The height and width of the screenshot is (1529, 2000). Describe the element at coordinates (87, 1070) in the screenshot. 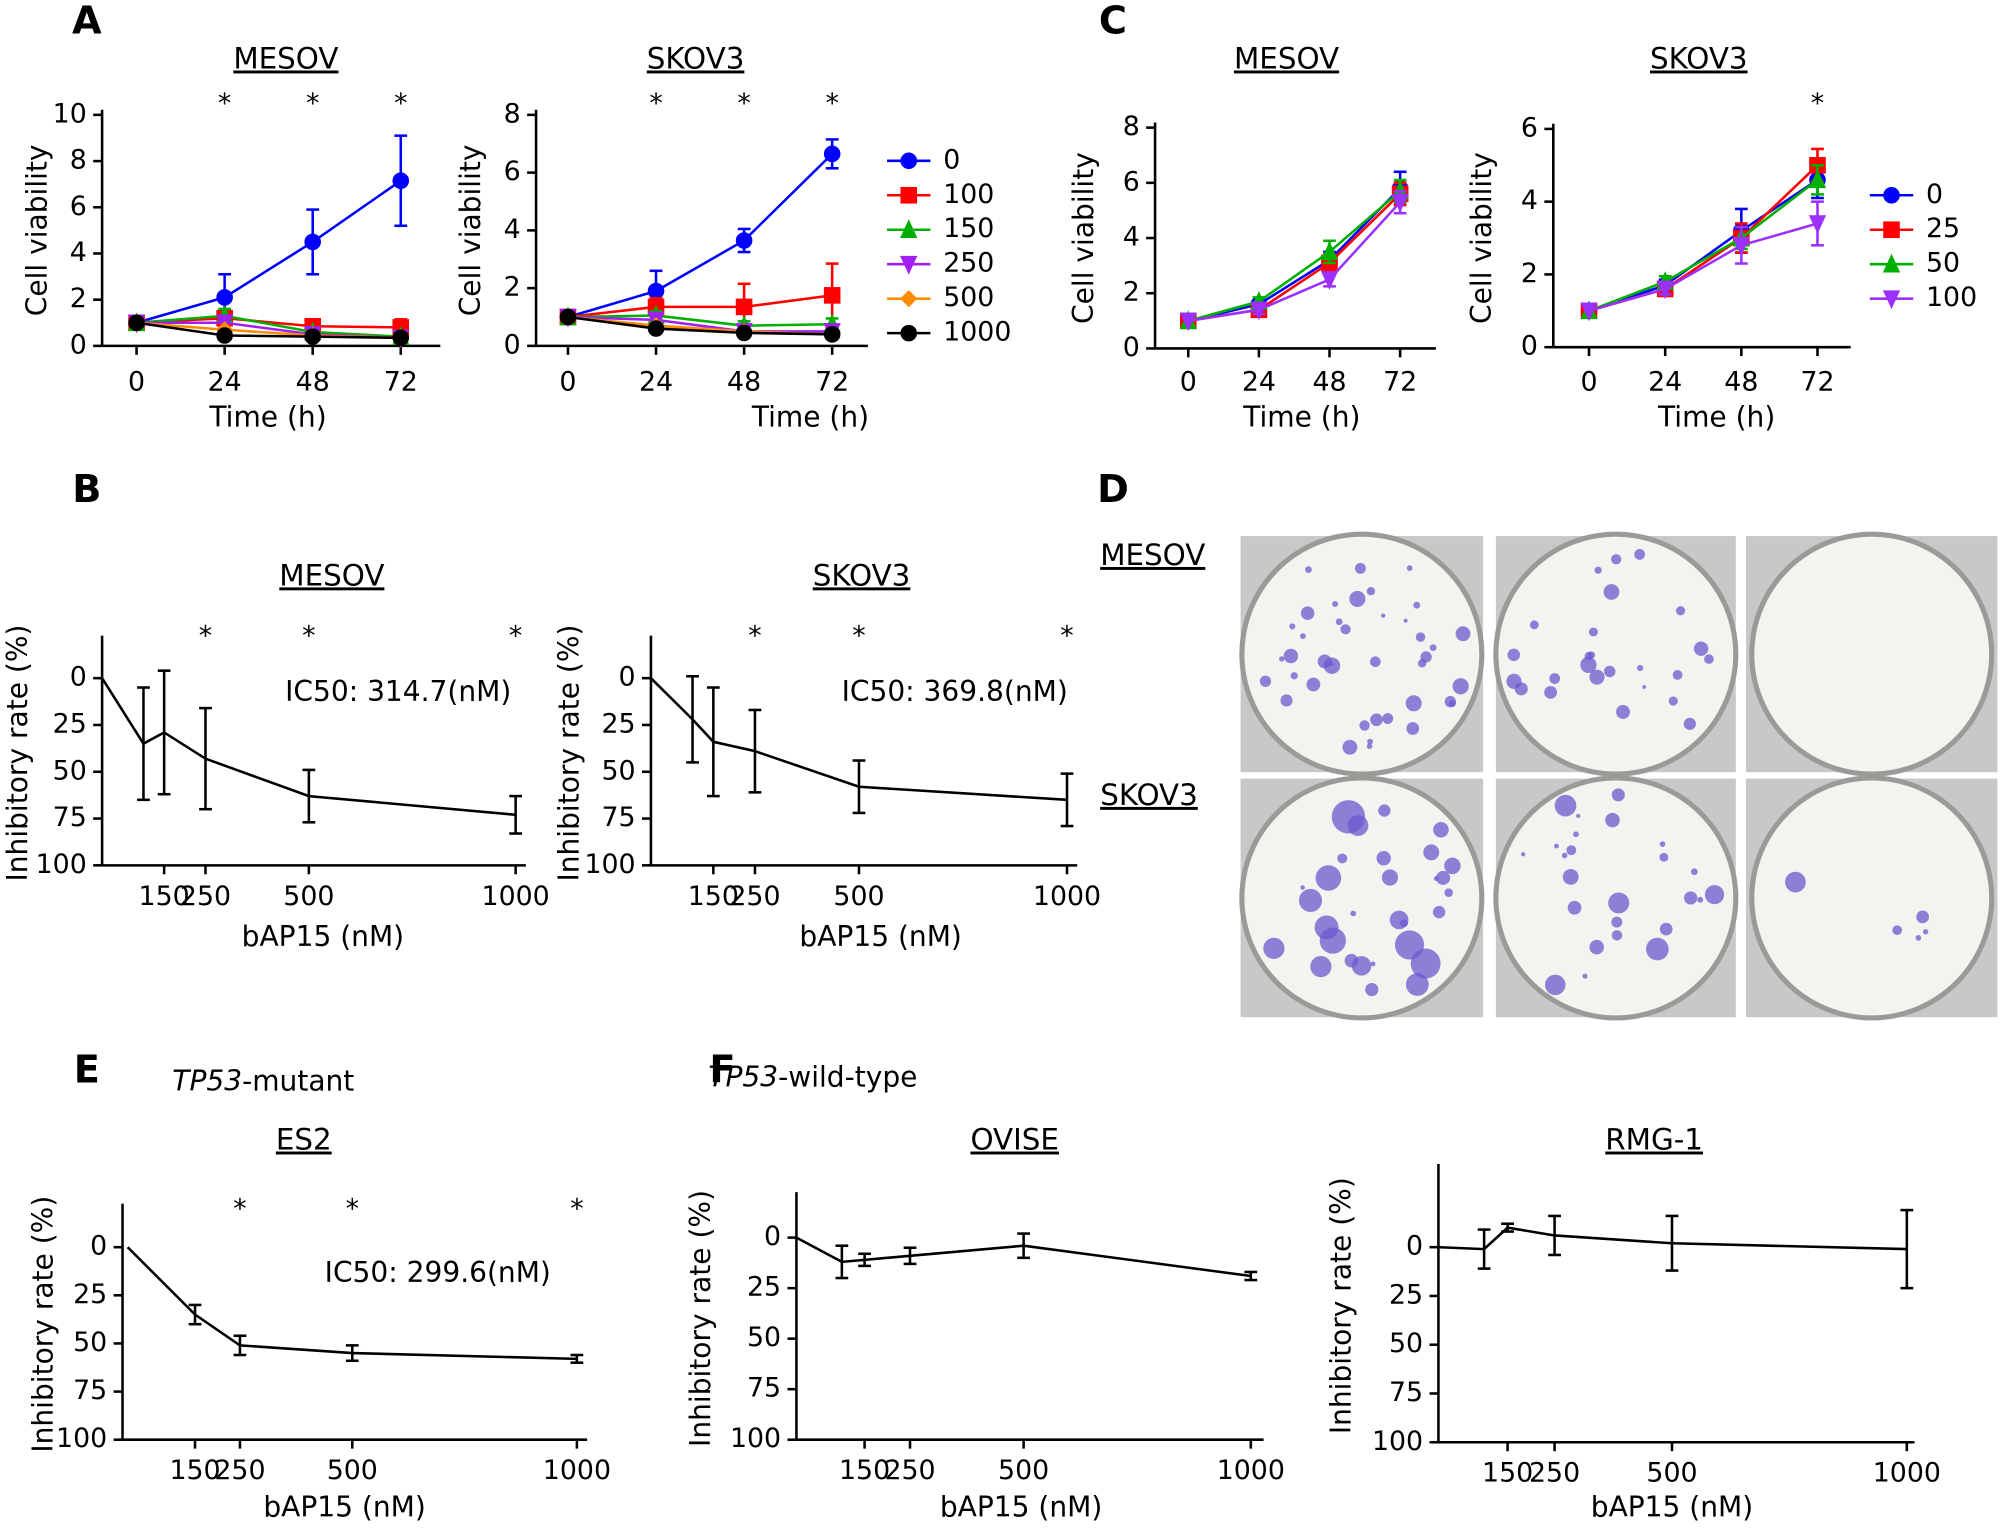

I see `panel-letter: E` at that location.